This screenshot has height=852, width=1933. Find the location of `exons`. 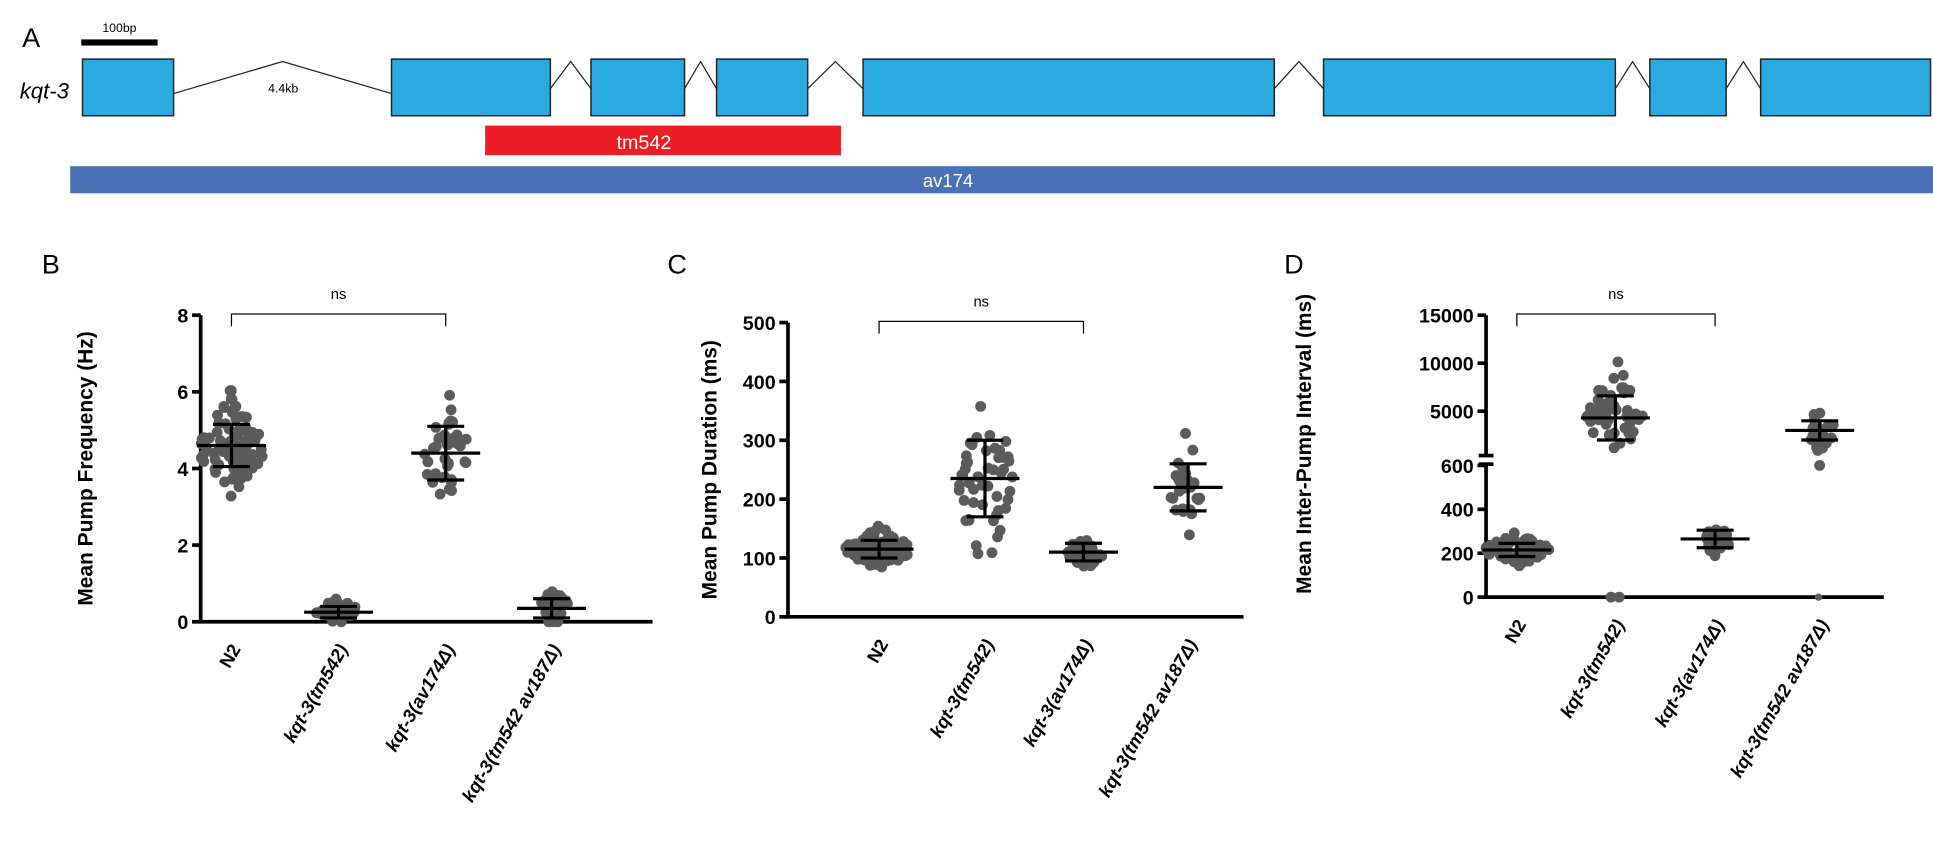

exons is located at coordinates (1006, 87).